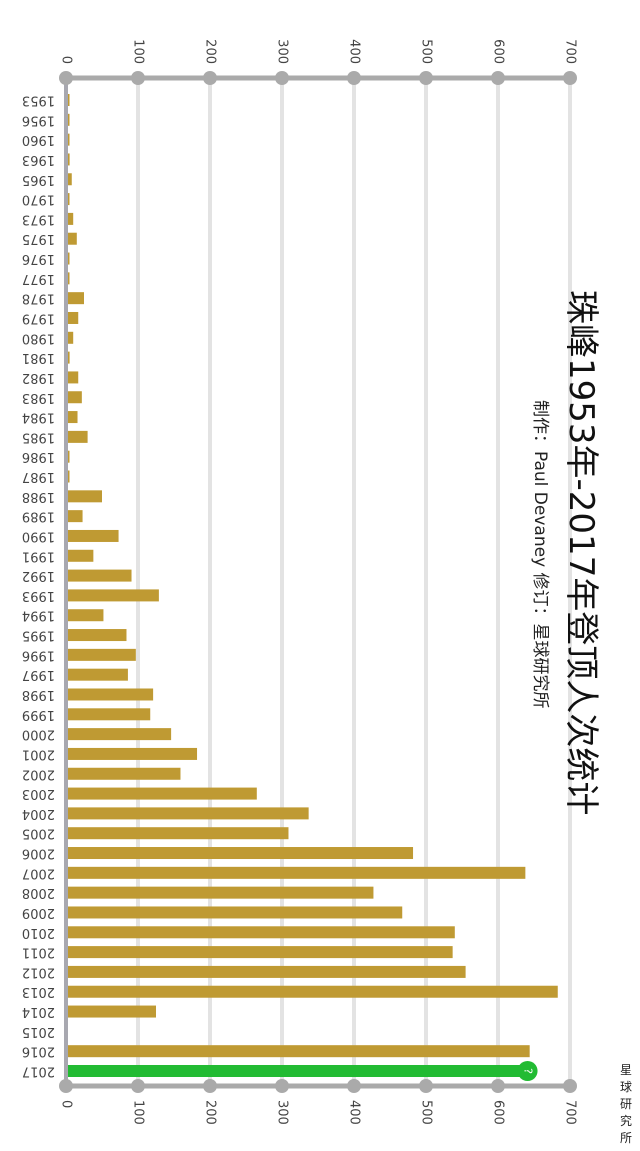 The height and width of the screenshot is (1151, 640). What do you see at coordinates (38, 991) in the screenshot?
I see `year-label: 2013` at bounding box center [38, 991].